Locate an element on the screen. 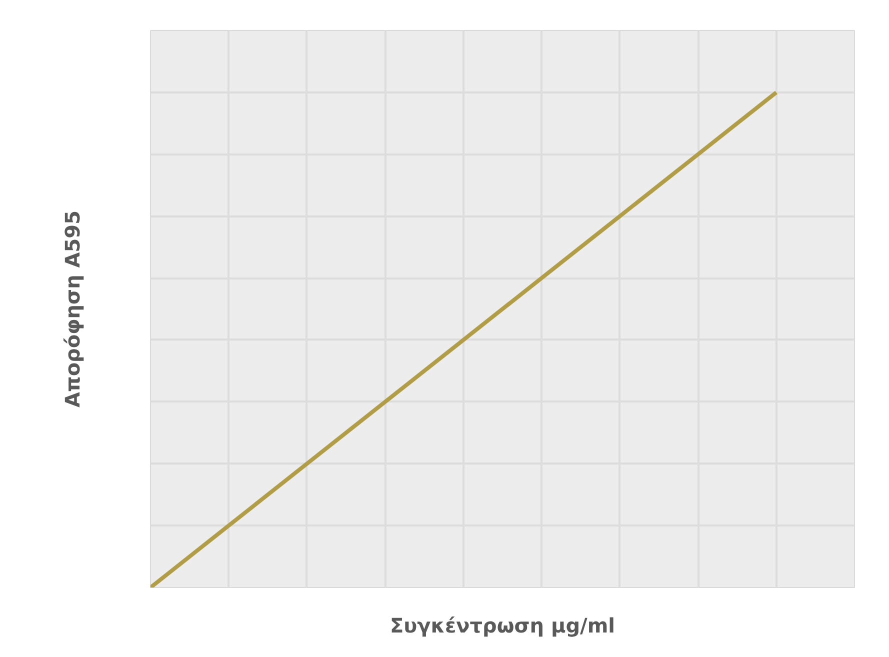 The image size is (889, 657). x-axis-title: Συγκέντρωση μg/ml is located at coordinates (503, 626).